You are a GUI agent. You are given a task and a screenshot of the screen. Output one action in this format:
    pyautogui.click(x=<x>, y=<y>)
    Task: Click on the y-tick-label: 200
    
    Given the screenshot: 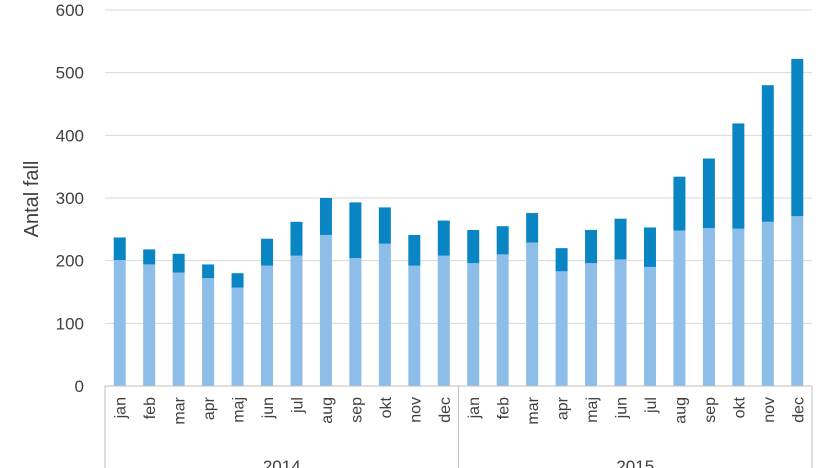 What is the action you would take?
    pyautogui.click(x=70, y=261)
    